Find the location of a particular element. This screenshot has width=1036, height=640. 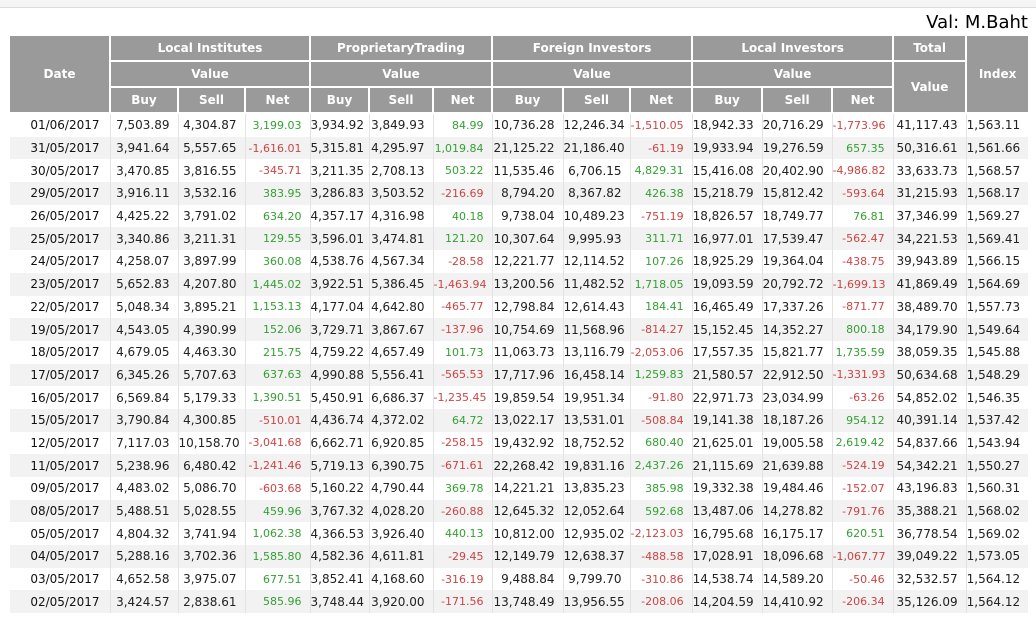

li-net-cell: 129.55 is located at coordinates (278, 239).